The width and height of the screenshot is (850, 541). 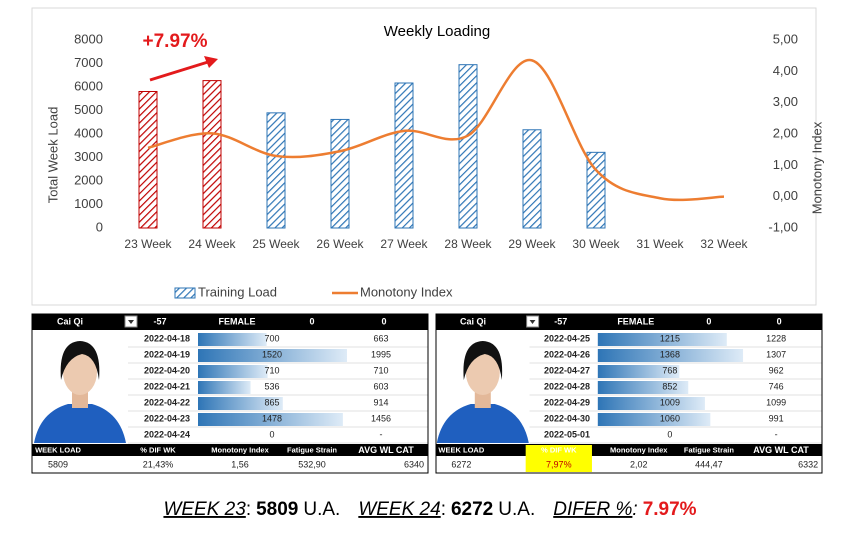 What do you see at coordinates (271, 402) in the screenshot?
I see `row-load: 865` at bounding box center [271, 402].